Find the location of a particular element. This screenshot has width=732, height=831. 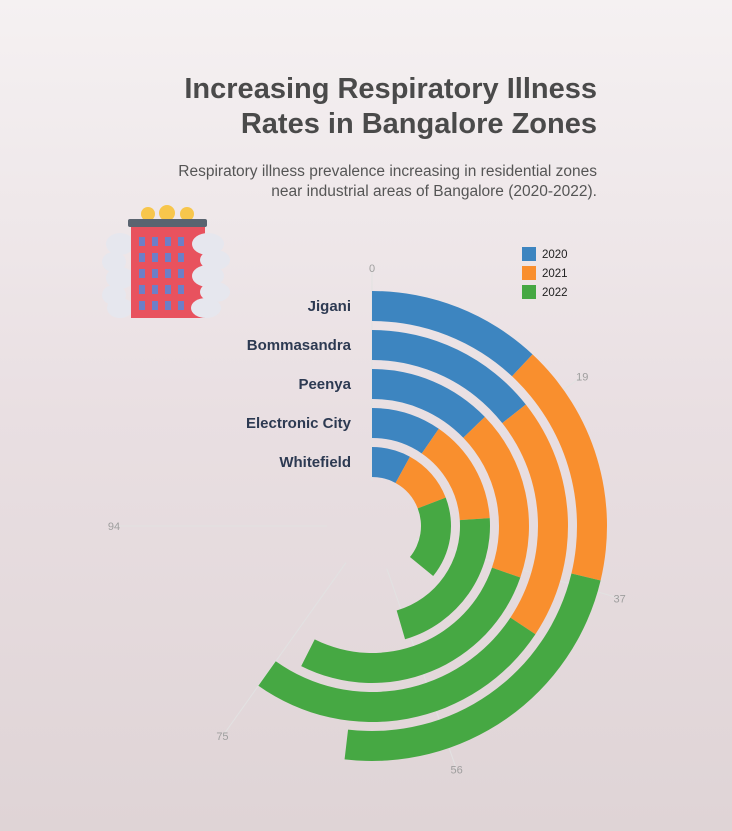

arc-whitefield-2020 is located at coordinates (391, 465).